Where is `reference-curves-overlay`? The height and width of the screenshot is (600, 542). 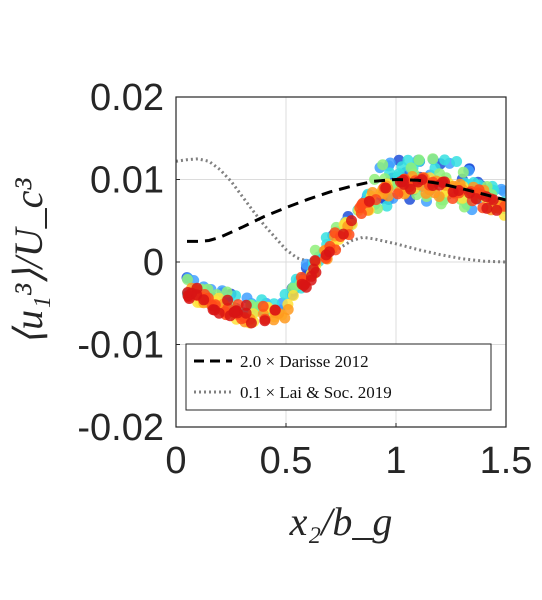 reference-curves-overlay is located at coordinates (346, 210).